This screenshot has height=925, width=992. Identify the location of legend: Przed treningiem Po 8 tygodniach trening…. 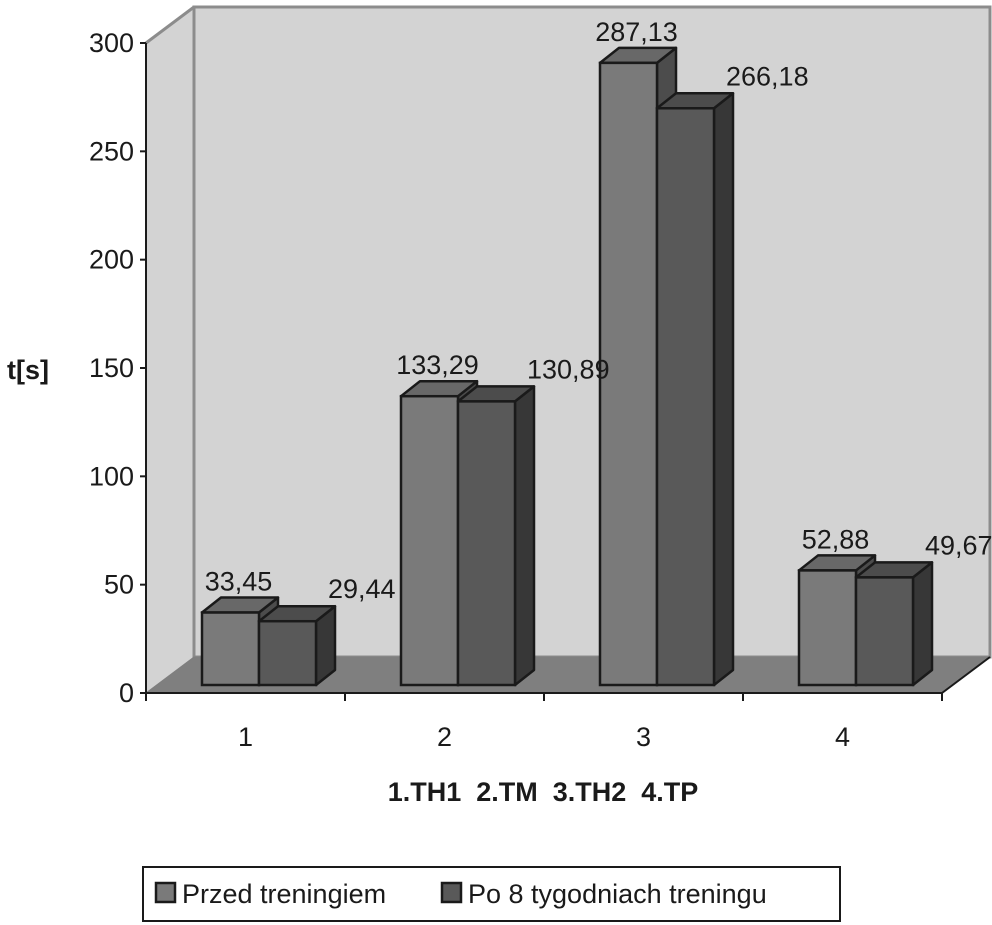
(491, 894).